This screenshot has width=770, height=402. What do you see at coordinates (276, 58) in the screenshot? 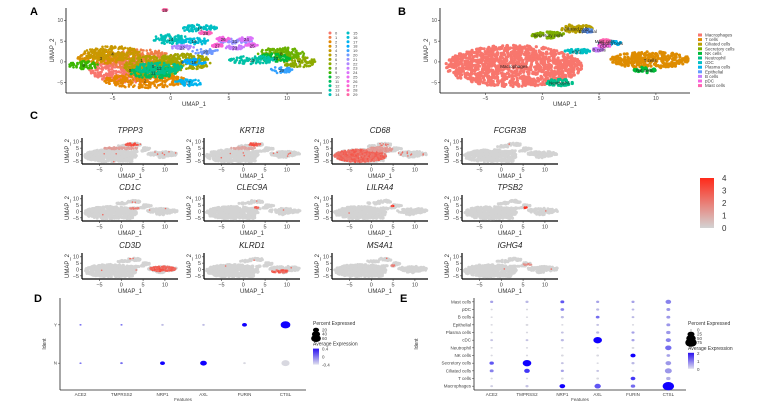
I see `cluster-label: 10` at bounding box center [276, 58].